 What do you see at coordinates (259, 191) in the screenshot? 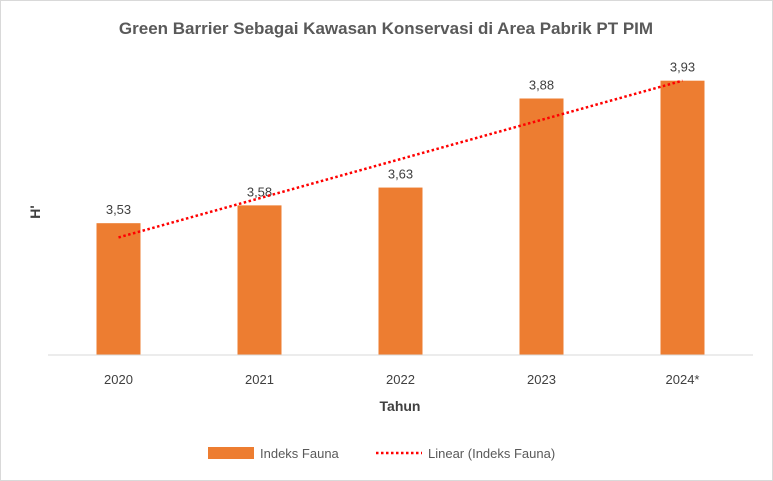
I see `data-label: 3,58` at bounding box center [259, 191].